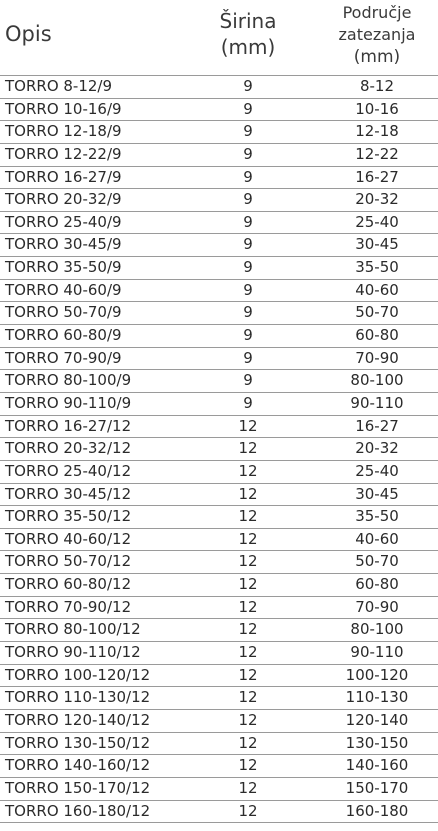 Image resolution: width=438 pixels, height=831 pixels. I want to click on cell-opis: TORRO 110-130/12, so click(78, 697).